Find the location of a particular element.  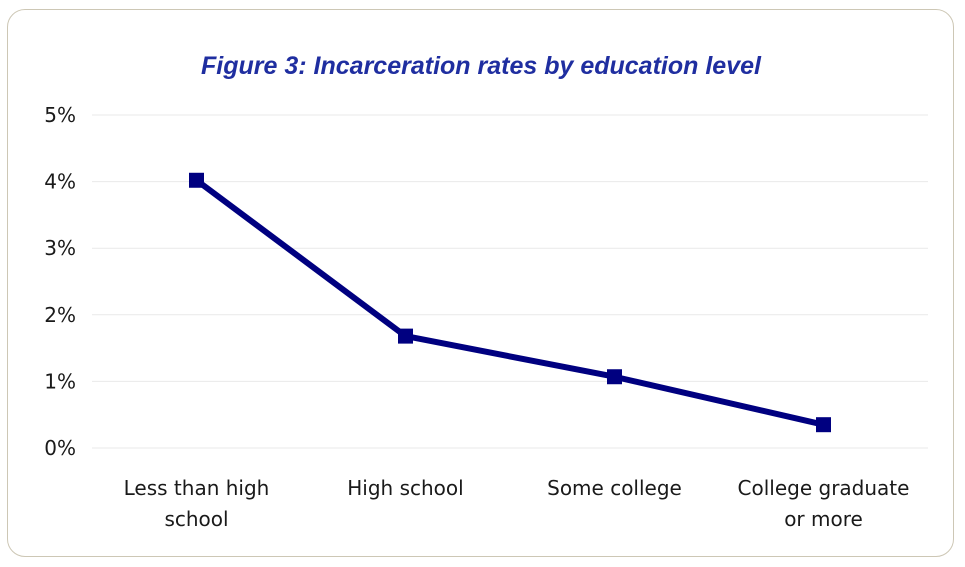

x-tick-label: High school is located at coordinates (405, 488).